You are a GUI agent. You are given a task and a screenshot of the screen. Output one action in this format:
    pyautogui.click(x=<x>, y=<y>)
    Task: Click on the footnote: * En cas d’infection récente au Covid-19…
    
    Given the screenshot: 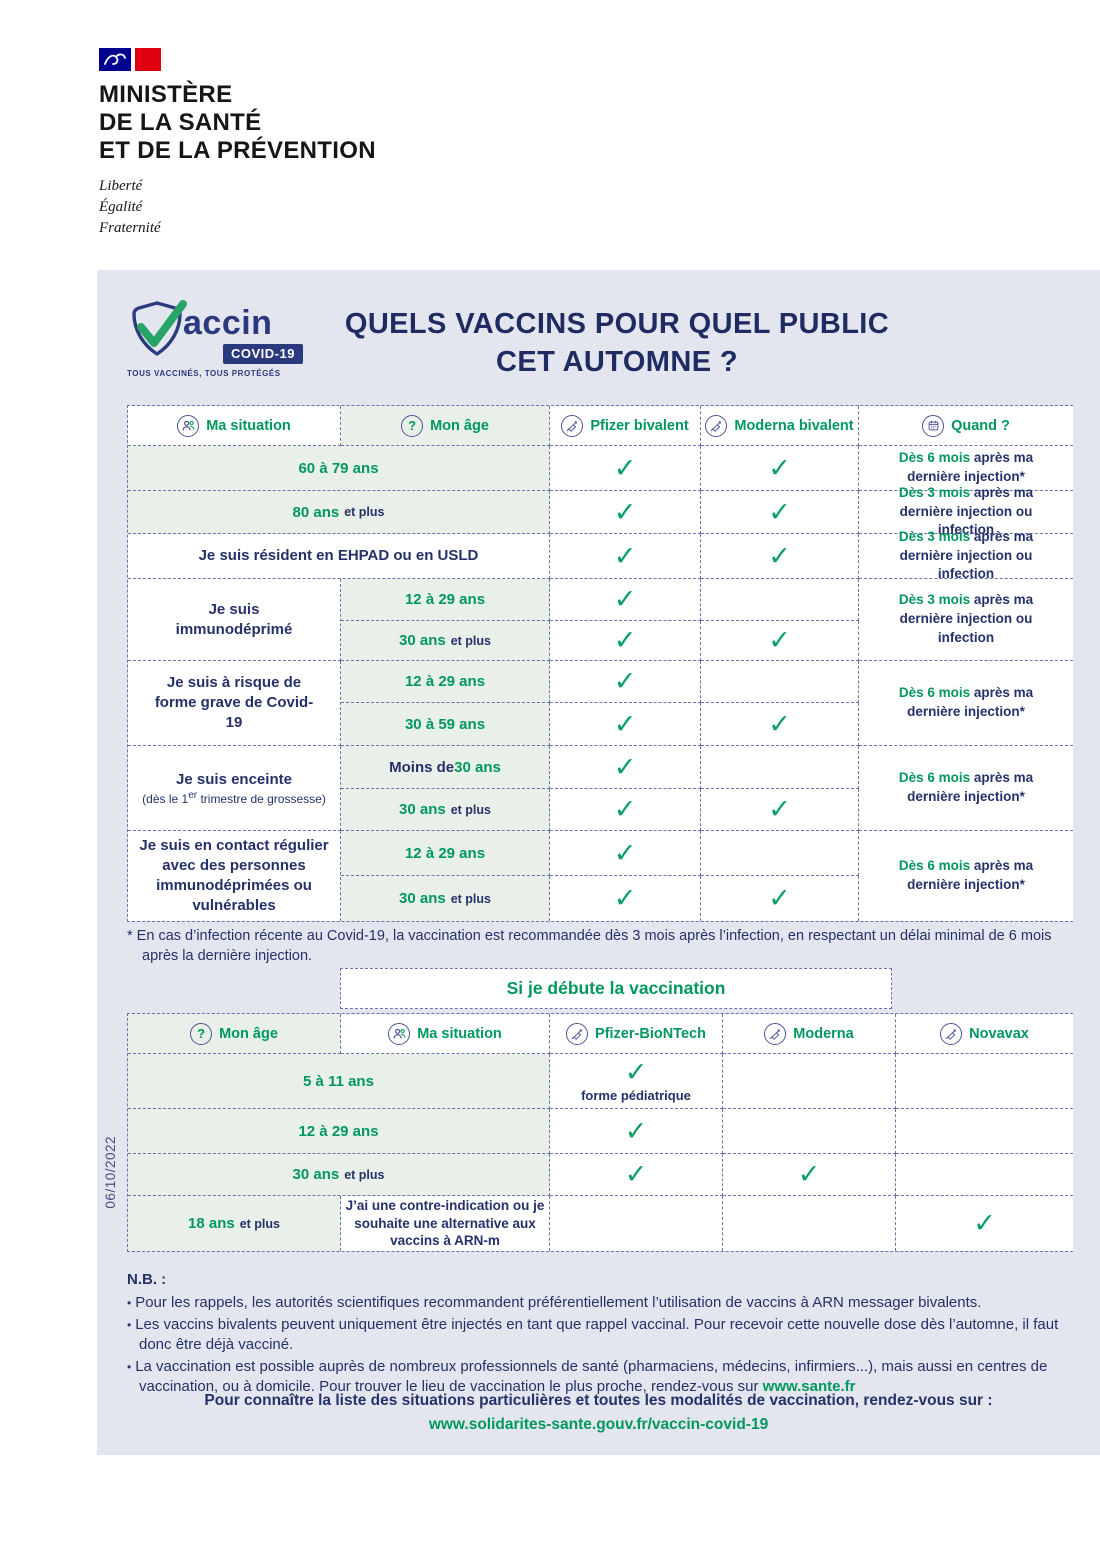 What is the action you would take?
    pyautogui.click(x=589, y=946)
    